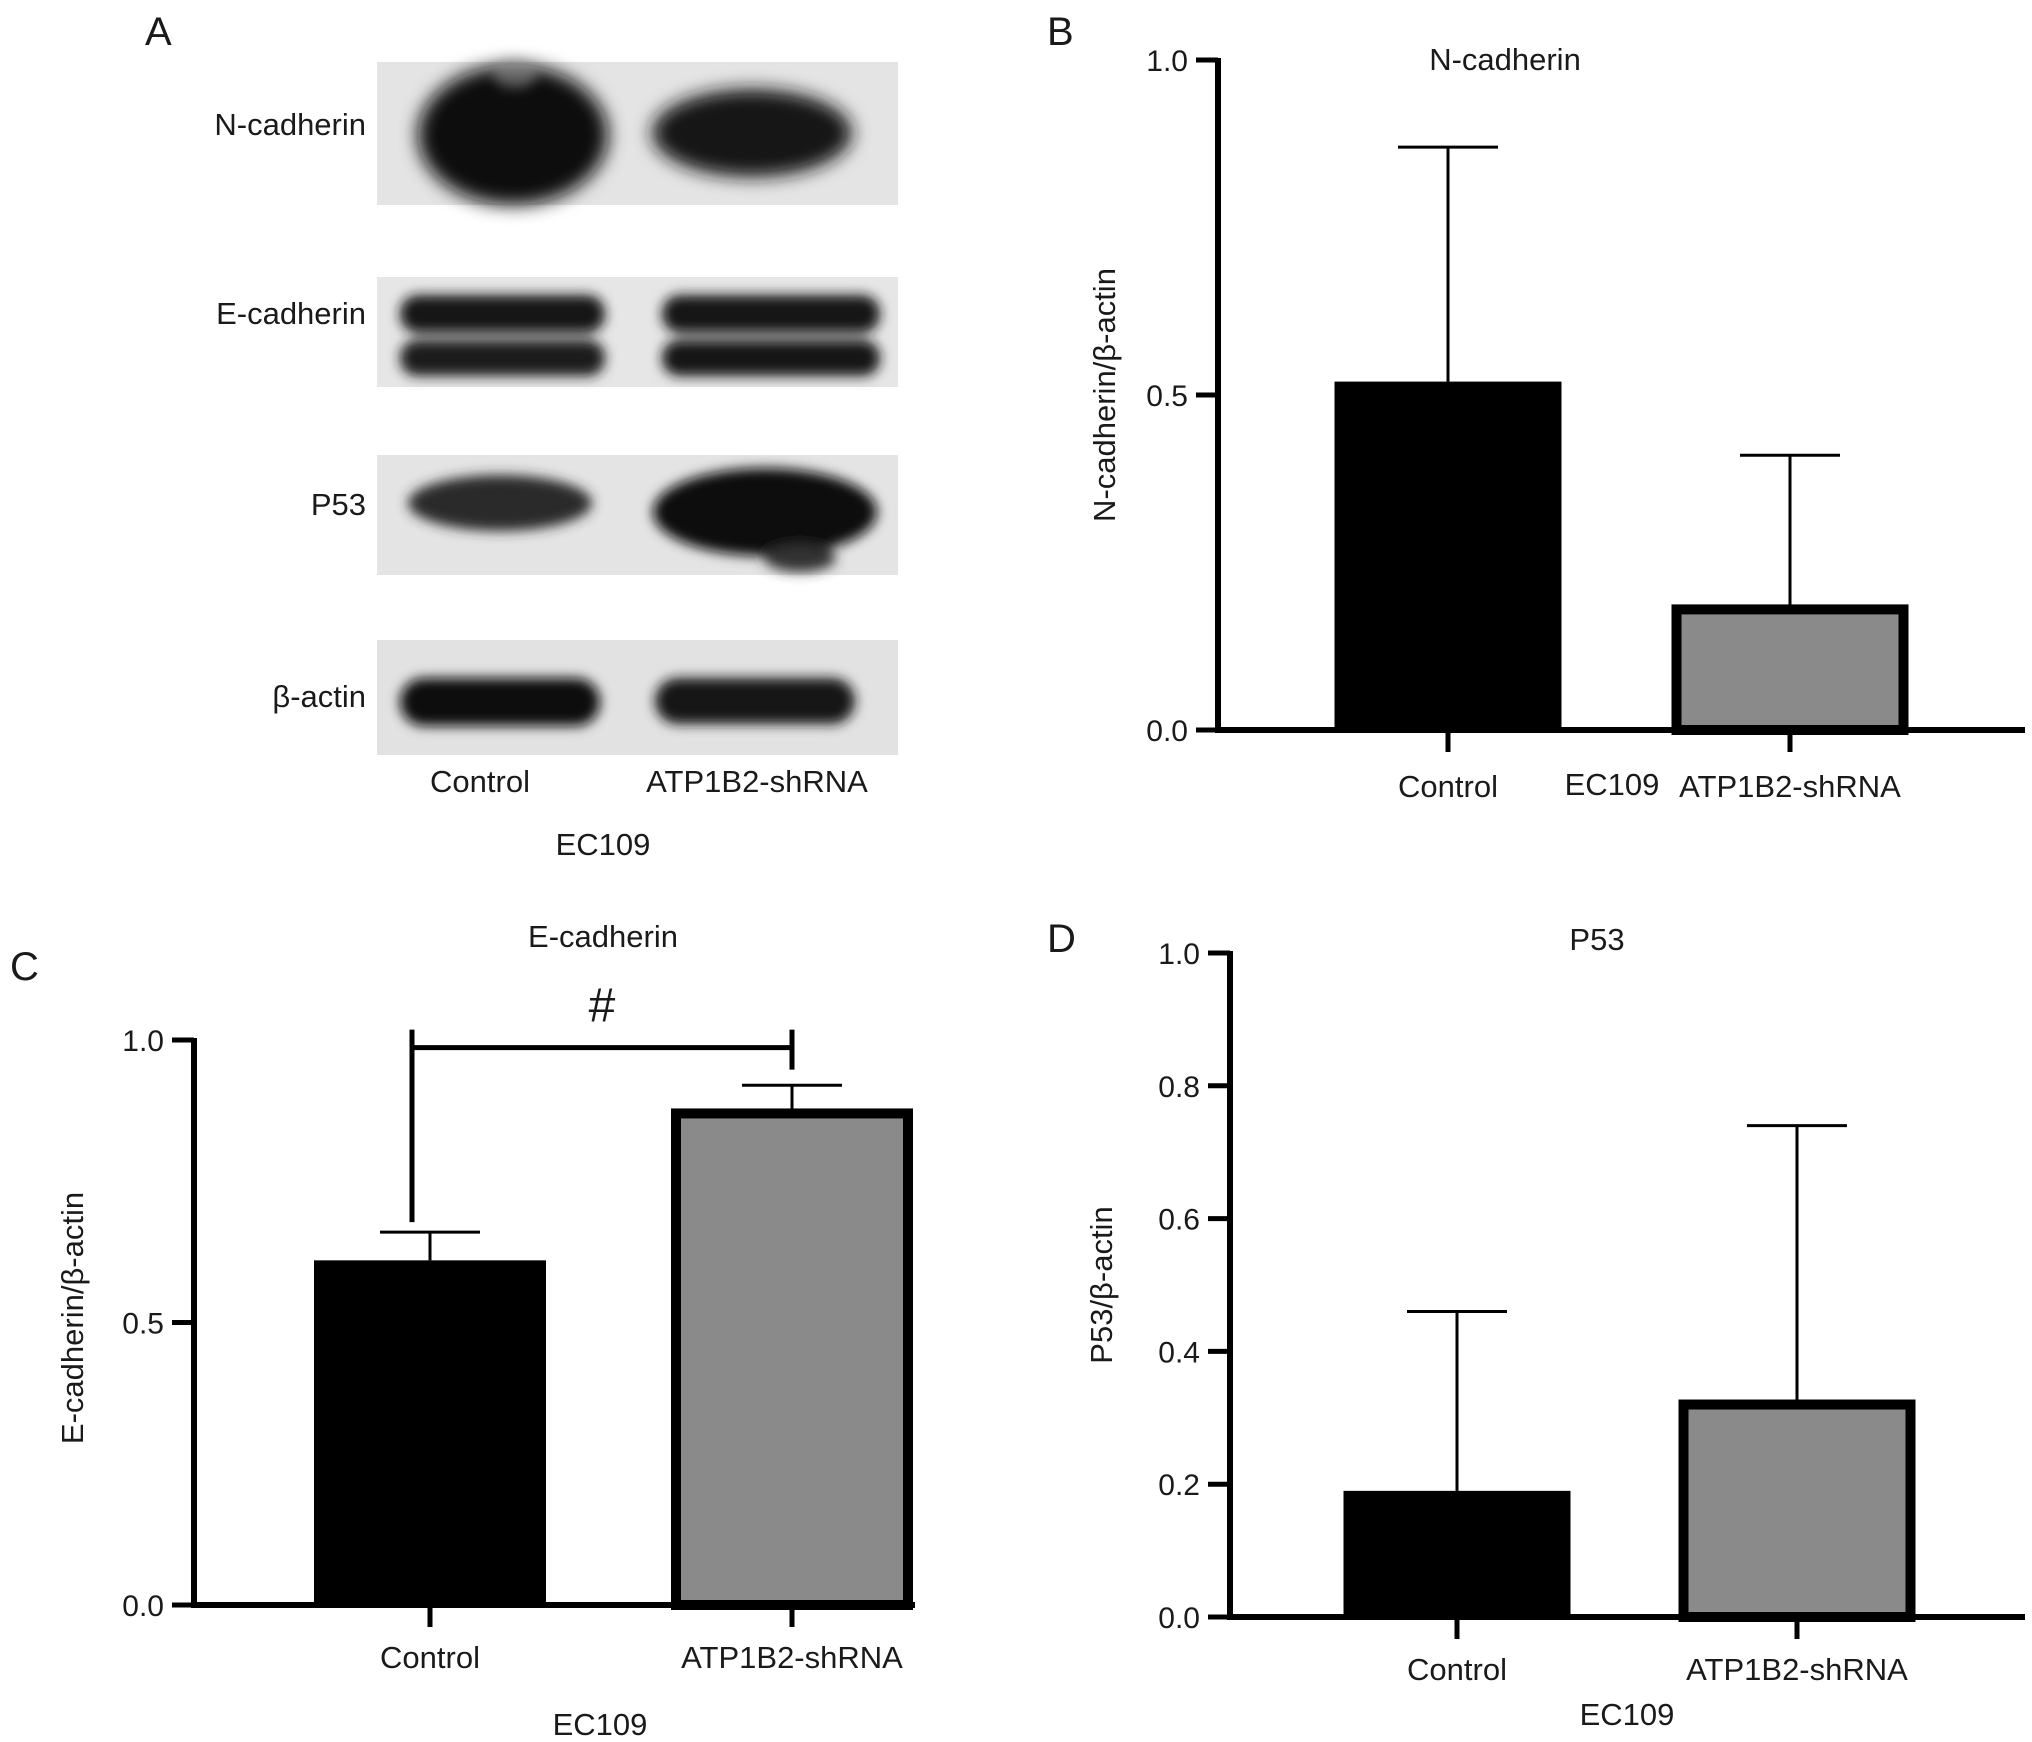 The image size is (2032, 1742). I want to click on y-axis-label: N-cadherin/β-actin, so click(1104, 395).